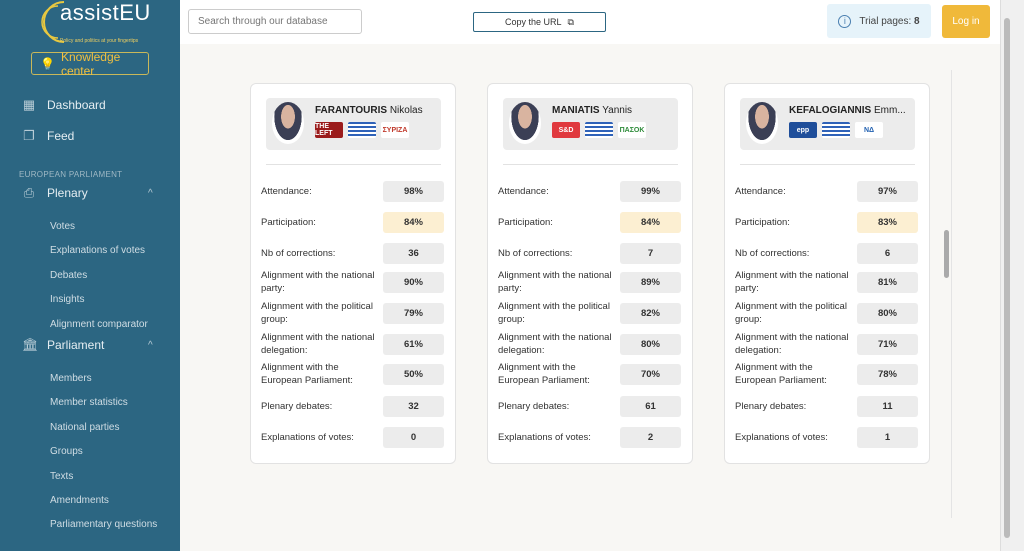  I want to click on stat-row: Plenary debates: 32, so click(353, 406).